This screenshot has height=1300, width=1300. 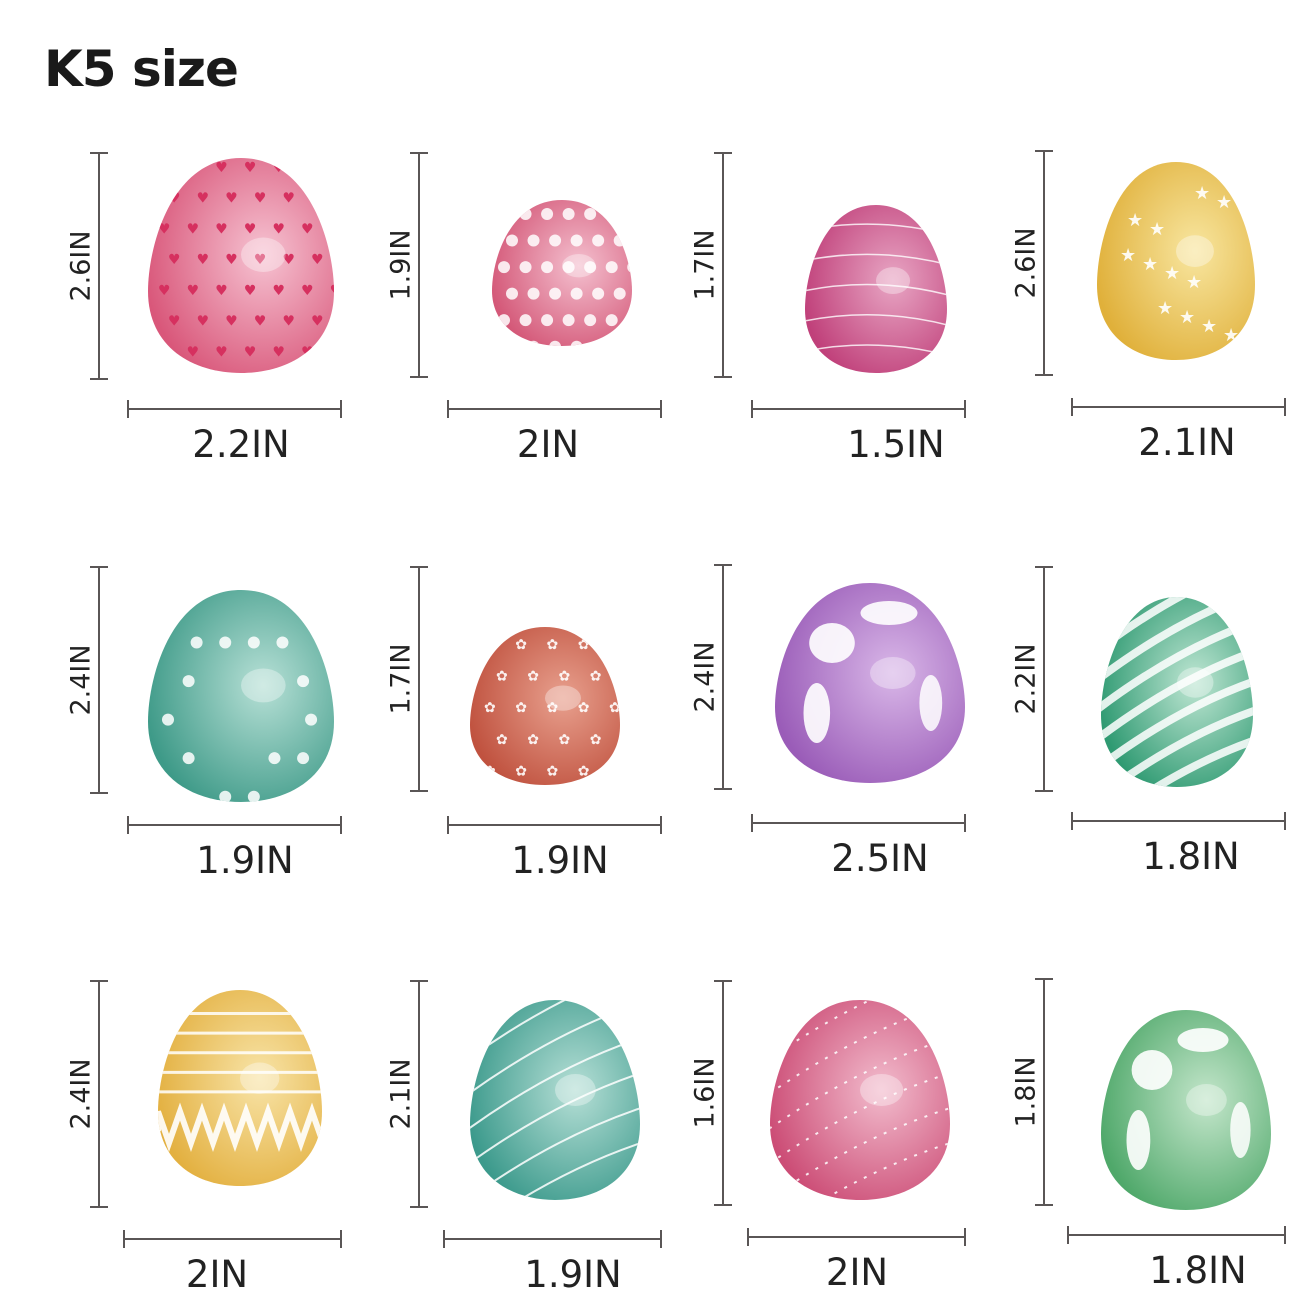 I want to click on width-label: 2IN, so click(x=548, y=444).